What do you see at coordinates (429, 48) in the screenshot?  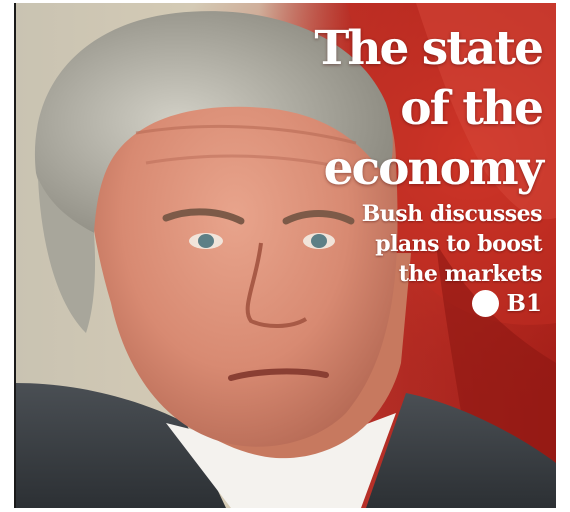 I see `headline-line-1: The state` at bounding box center [429, 48].